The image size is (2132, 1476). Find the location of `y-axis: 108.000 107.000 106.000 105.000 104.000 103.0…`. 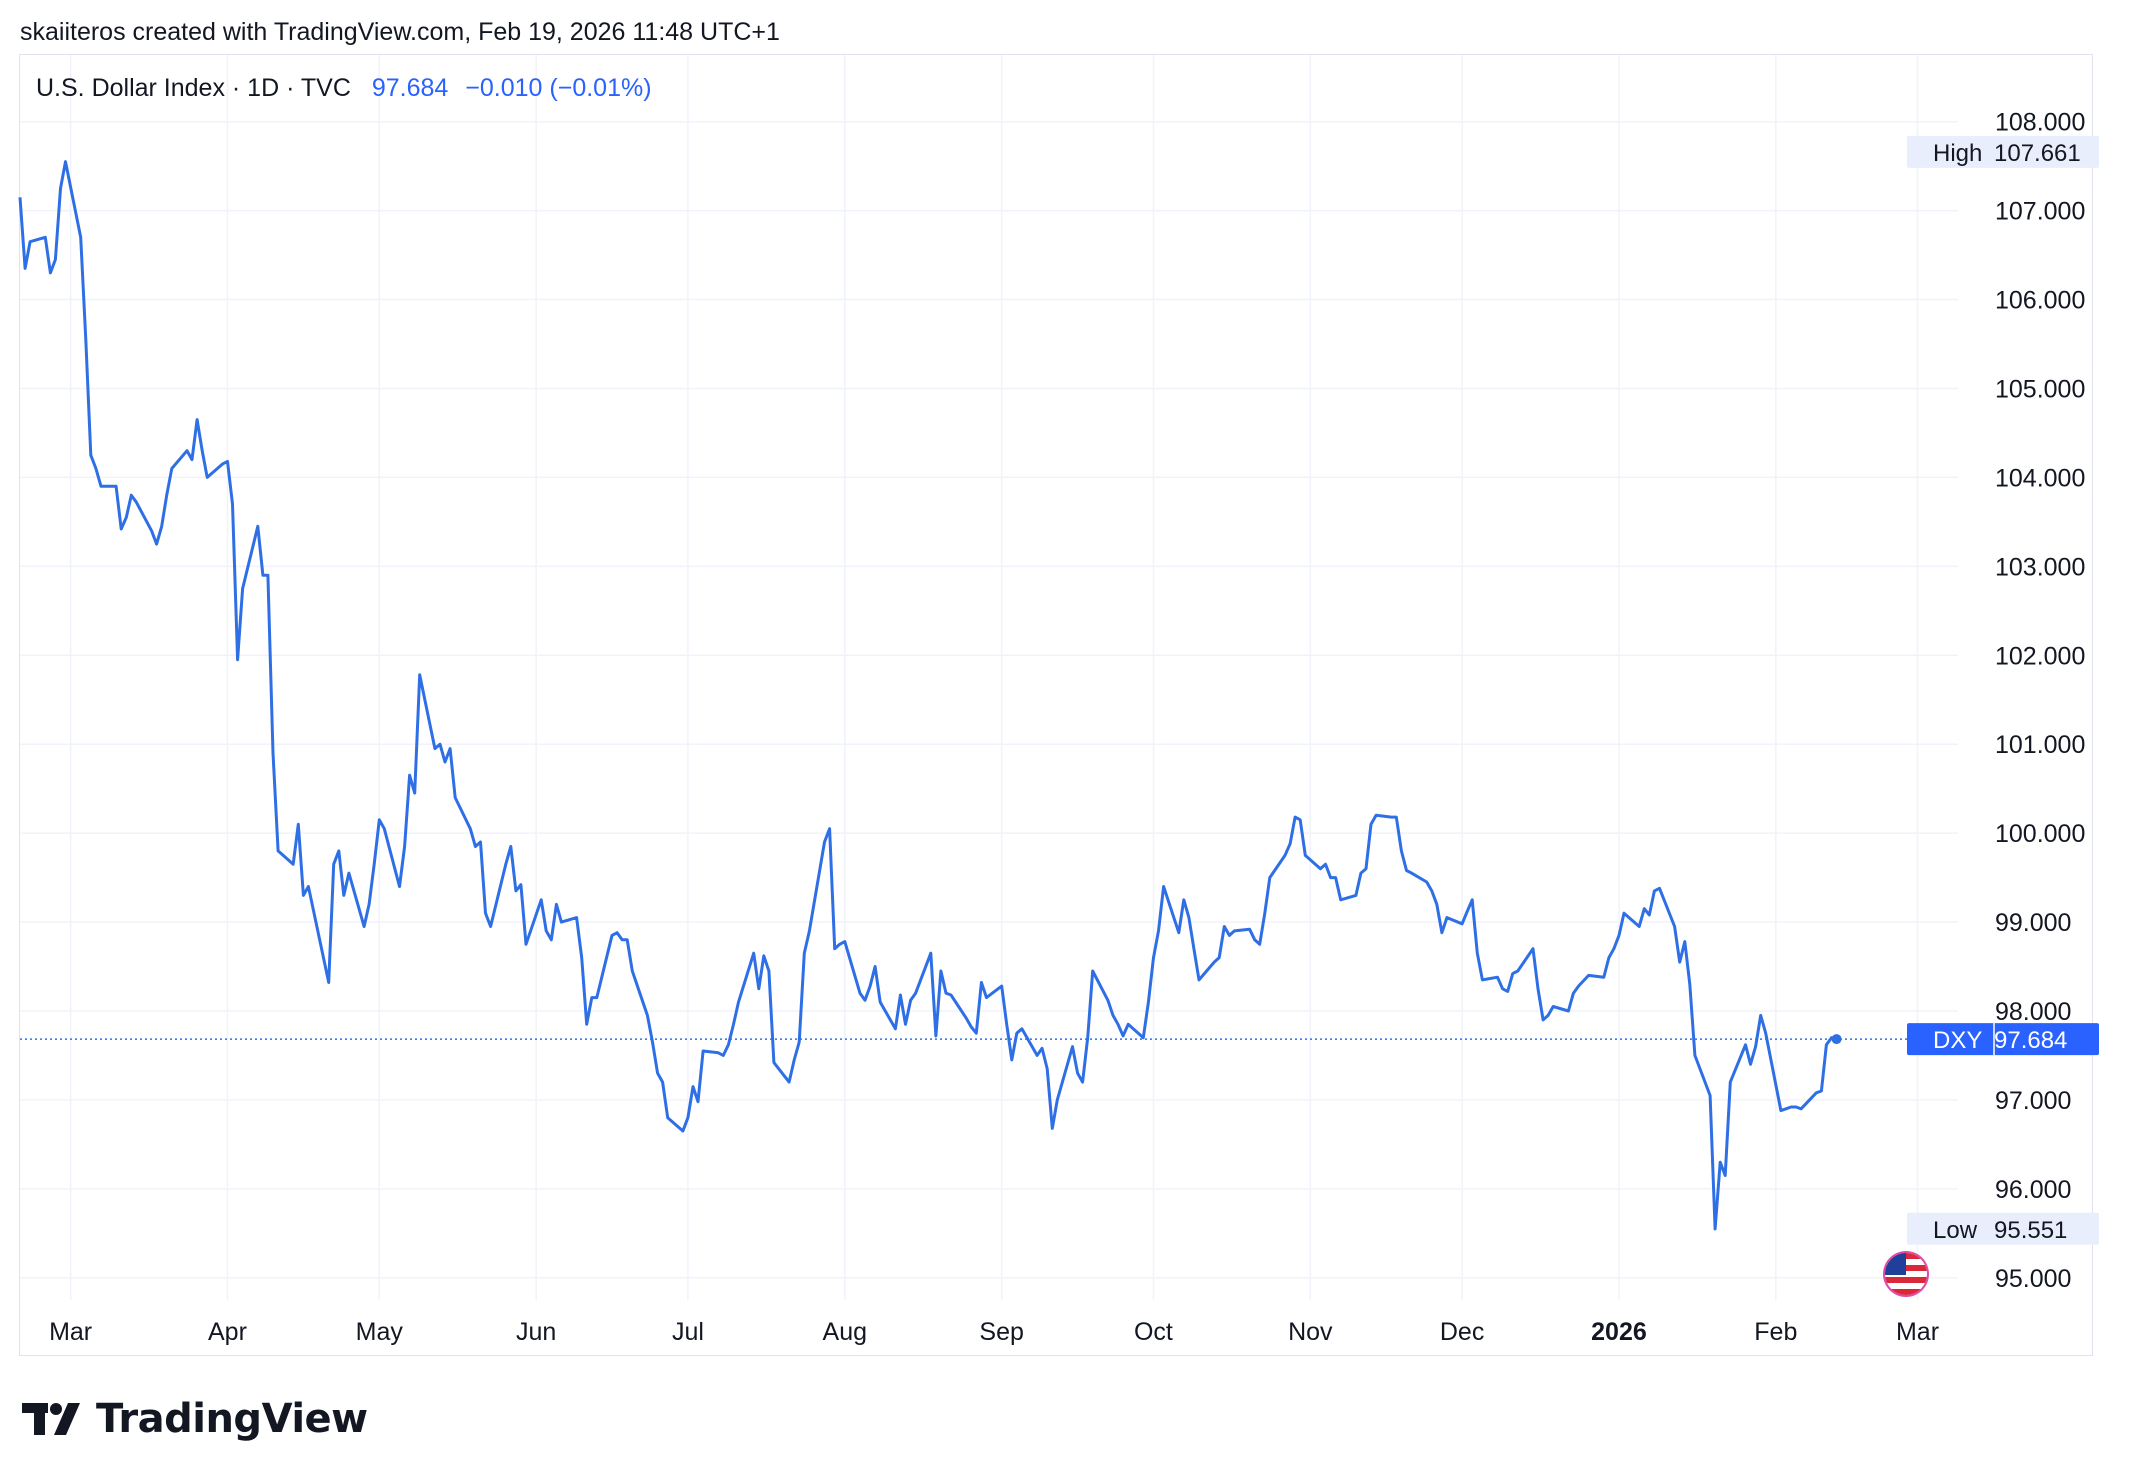

y-axis: 108.000 107.000 106.000 105.000 104.000 103.0… is located at coordinates (2040, 701).